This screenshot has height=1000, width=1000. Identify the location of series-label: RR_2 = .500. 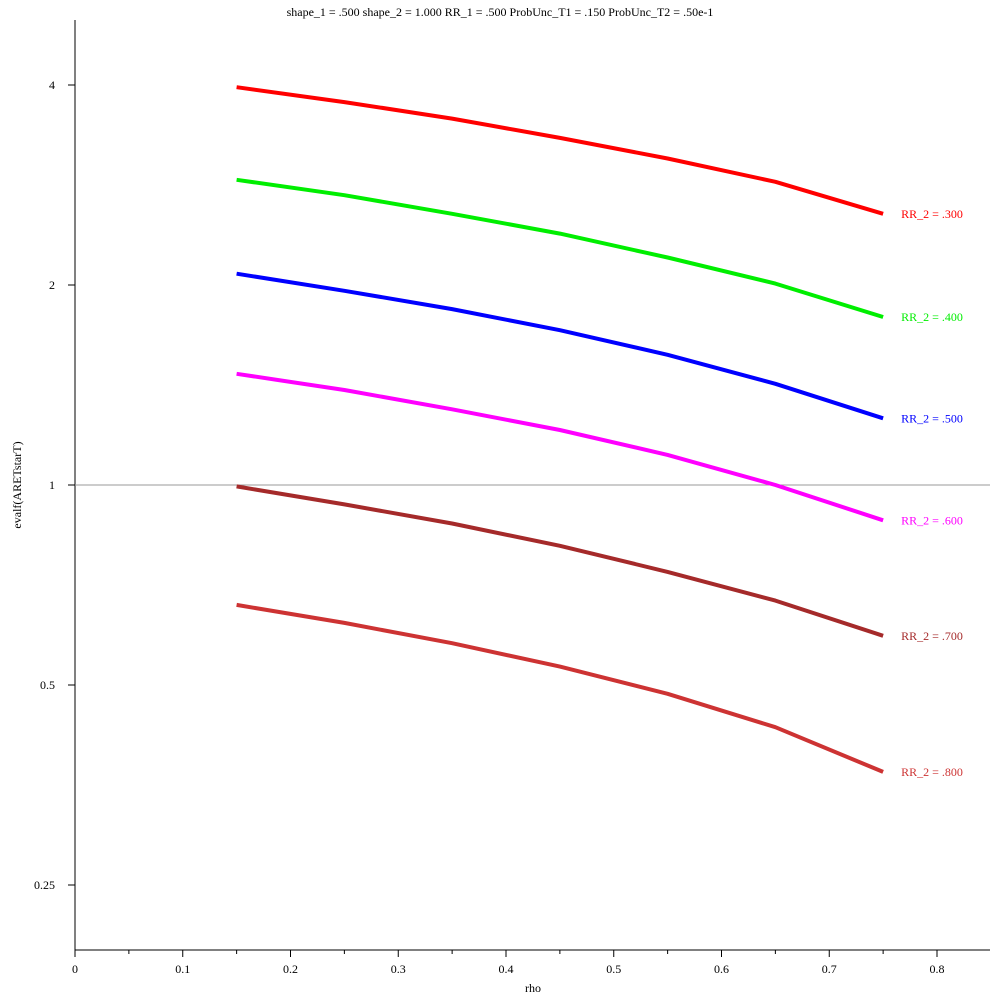
(932, 418).